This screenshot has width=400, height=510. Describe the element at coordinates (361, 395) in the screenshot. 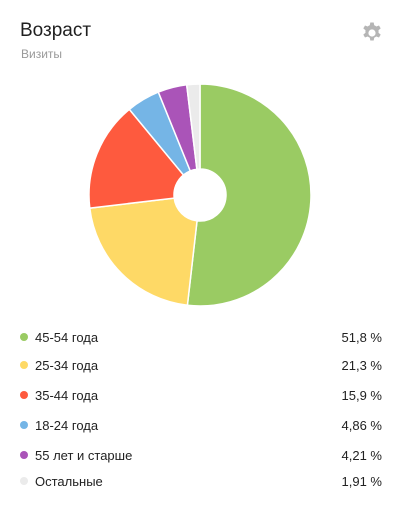

I see `legend-value: 15,9 %` at that location.